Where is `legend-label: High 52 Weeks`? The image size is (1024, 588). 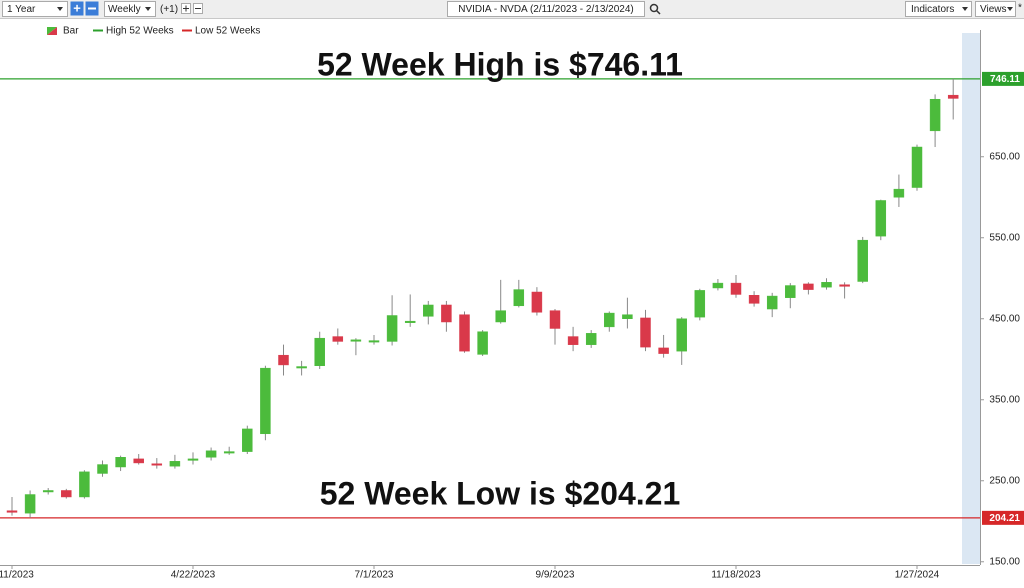
legend-label: High 52 Weeks is located at coordinates (140, 31).